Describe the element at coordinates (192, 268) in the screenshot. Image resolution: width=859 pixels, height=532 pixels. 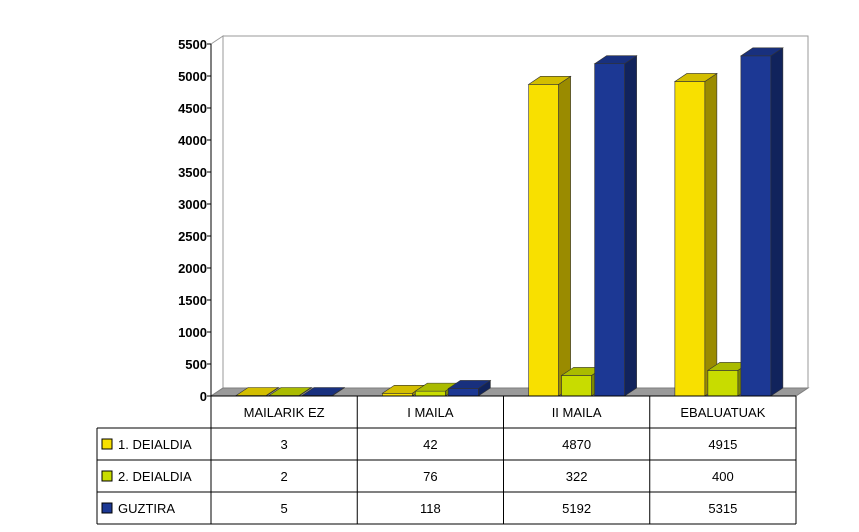
I see `y-tick-label: 2000` at that location.